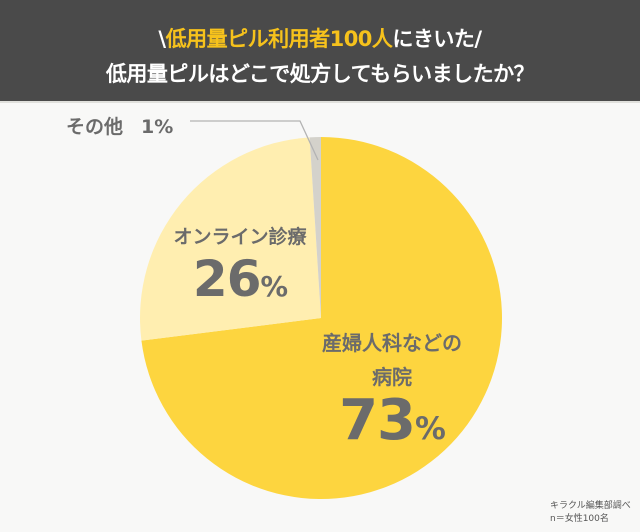  Describe the element at coordinates (279, 39) in the screenshot. I see `title-highlight: 低用量ピル利用者100人` at that location.